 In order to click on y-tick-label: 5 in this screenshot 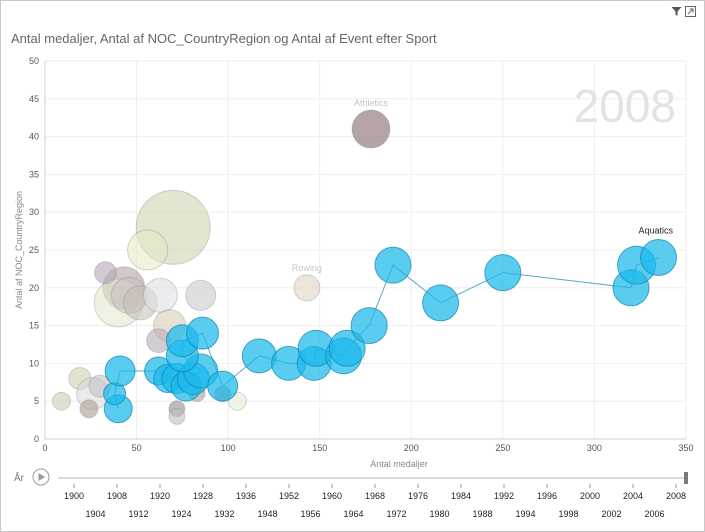, I will do `click(36, 401)`.